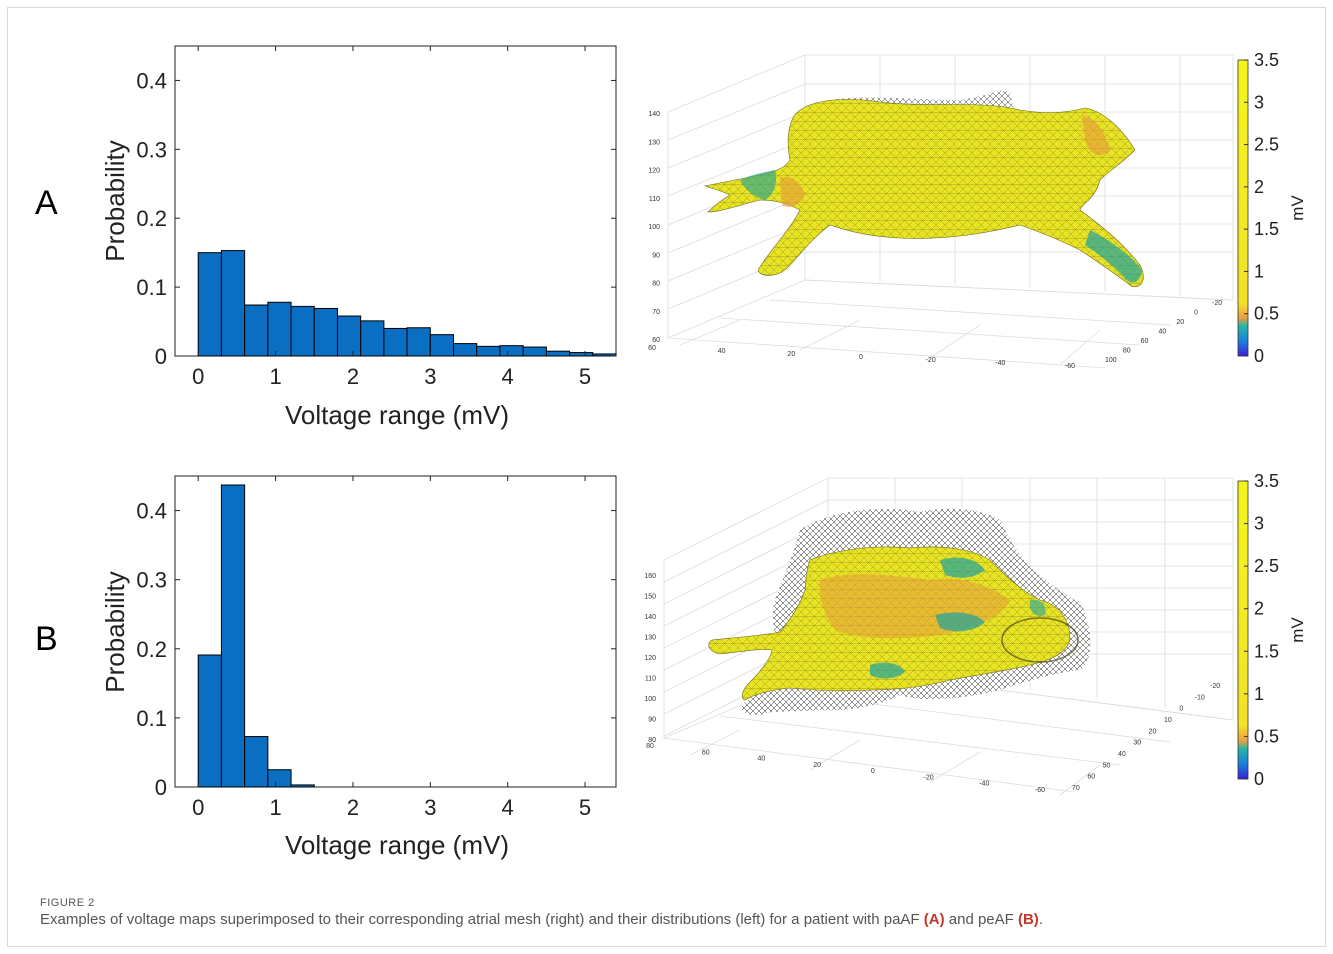 This screenshot has height=954, width=1333. Describe the element at coordinates (395, 631) in the screenshot. I see `histogram-axes-box` at that location.